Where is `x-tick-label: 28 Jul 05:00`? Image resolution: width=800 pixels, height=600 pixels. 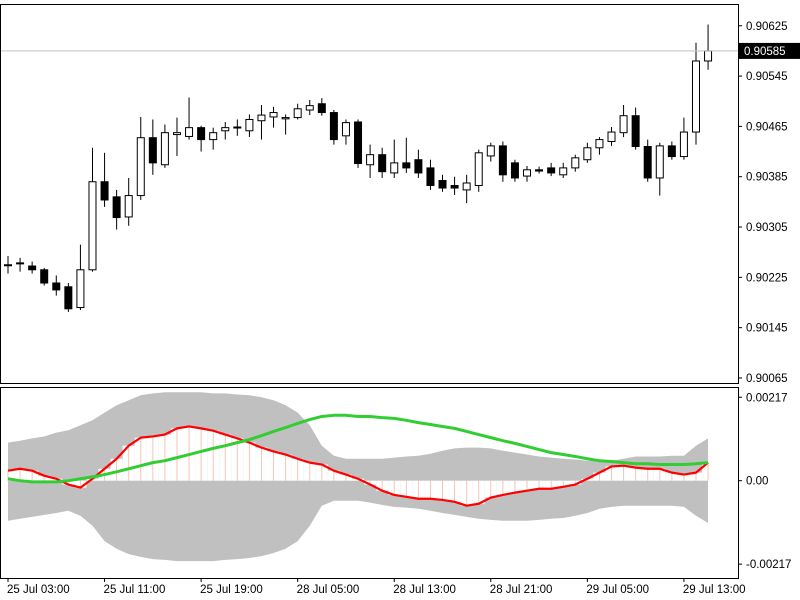
x-tick-label: 28 Jul 05:00 is located at coordinates (328, 590).